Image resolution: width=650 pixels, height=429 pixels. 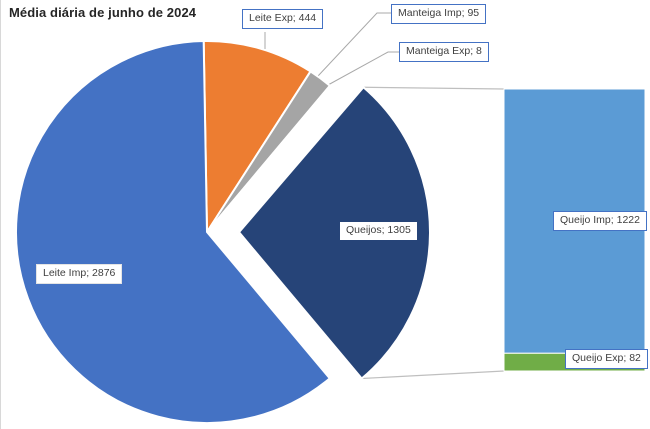 I want to click on data-label-queijo-imp: Queijo Imp; 1222, so click(x=600, y=221).